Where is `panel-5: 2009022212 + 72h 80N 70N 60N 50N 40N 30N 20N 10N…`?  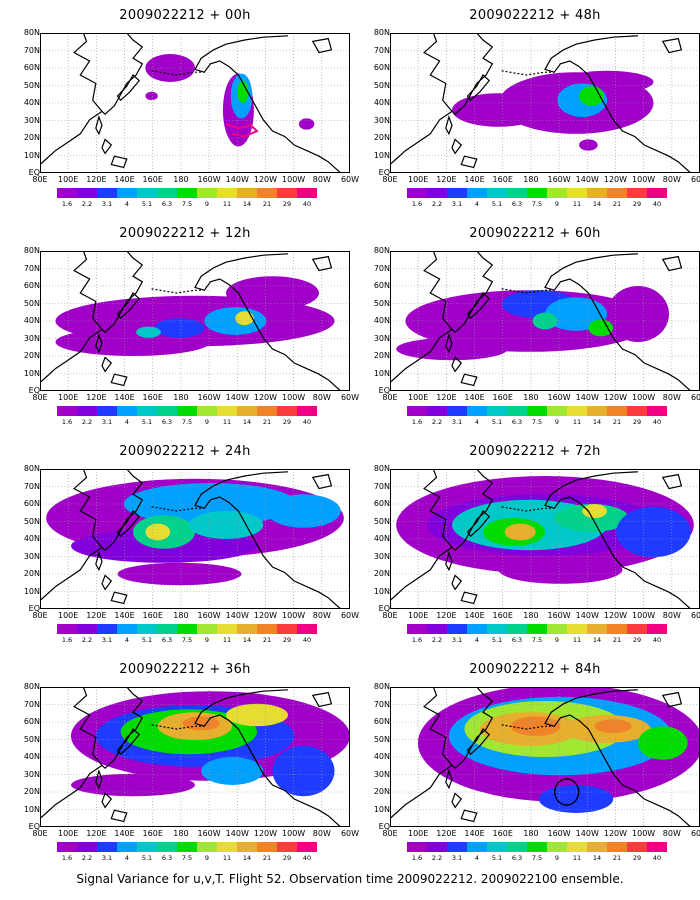 panel-5: 2009022212 + 72h 80N 70N 60N 50N 40N 30N 20N 10N… is located at coordinates (535, 551).